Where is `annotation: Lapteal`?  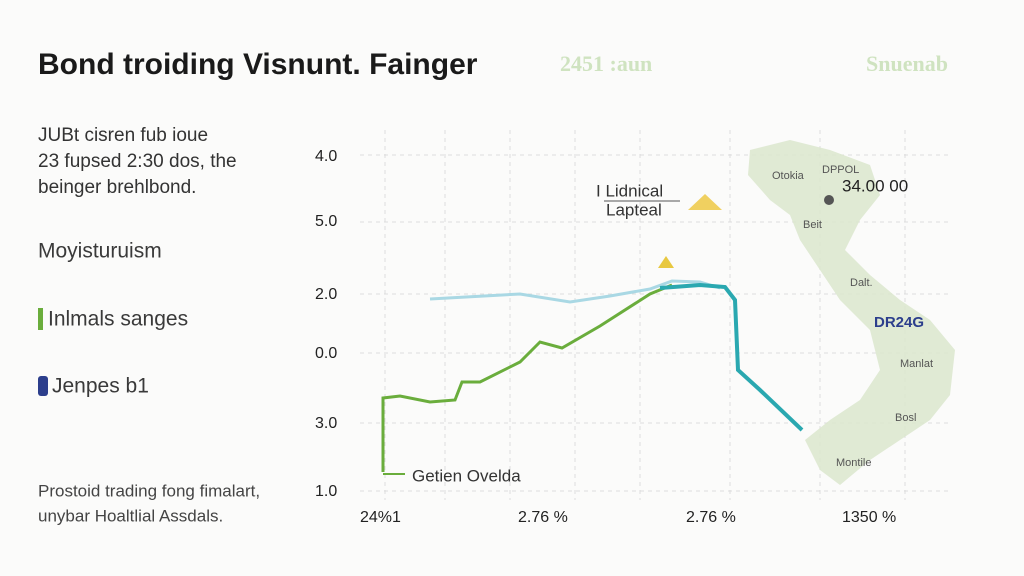 annotation: Lapteal is located at coordinates (634, 209).